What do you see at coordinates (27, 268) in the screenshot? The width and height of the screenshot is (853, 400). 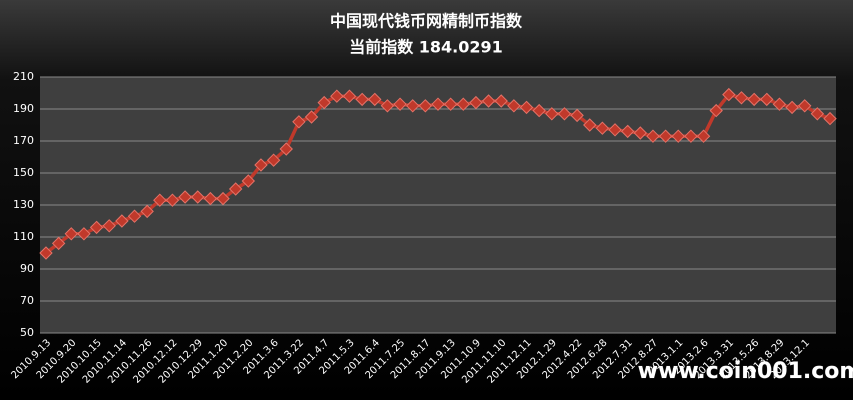 I see `y-tick-label: 90` at bounding box center [27, 268].